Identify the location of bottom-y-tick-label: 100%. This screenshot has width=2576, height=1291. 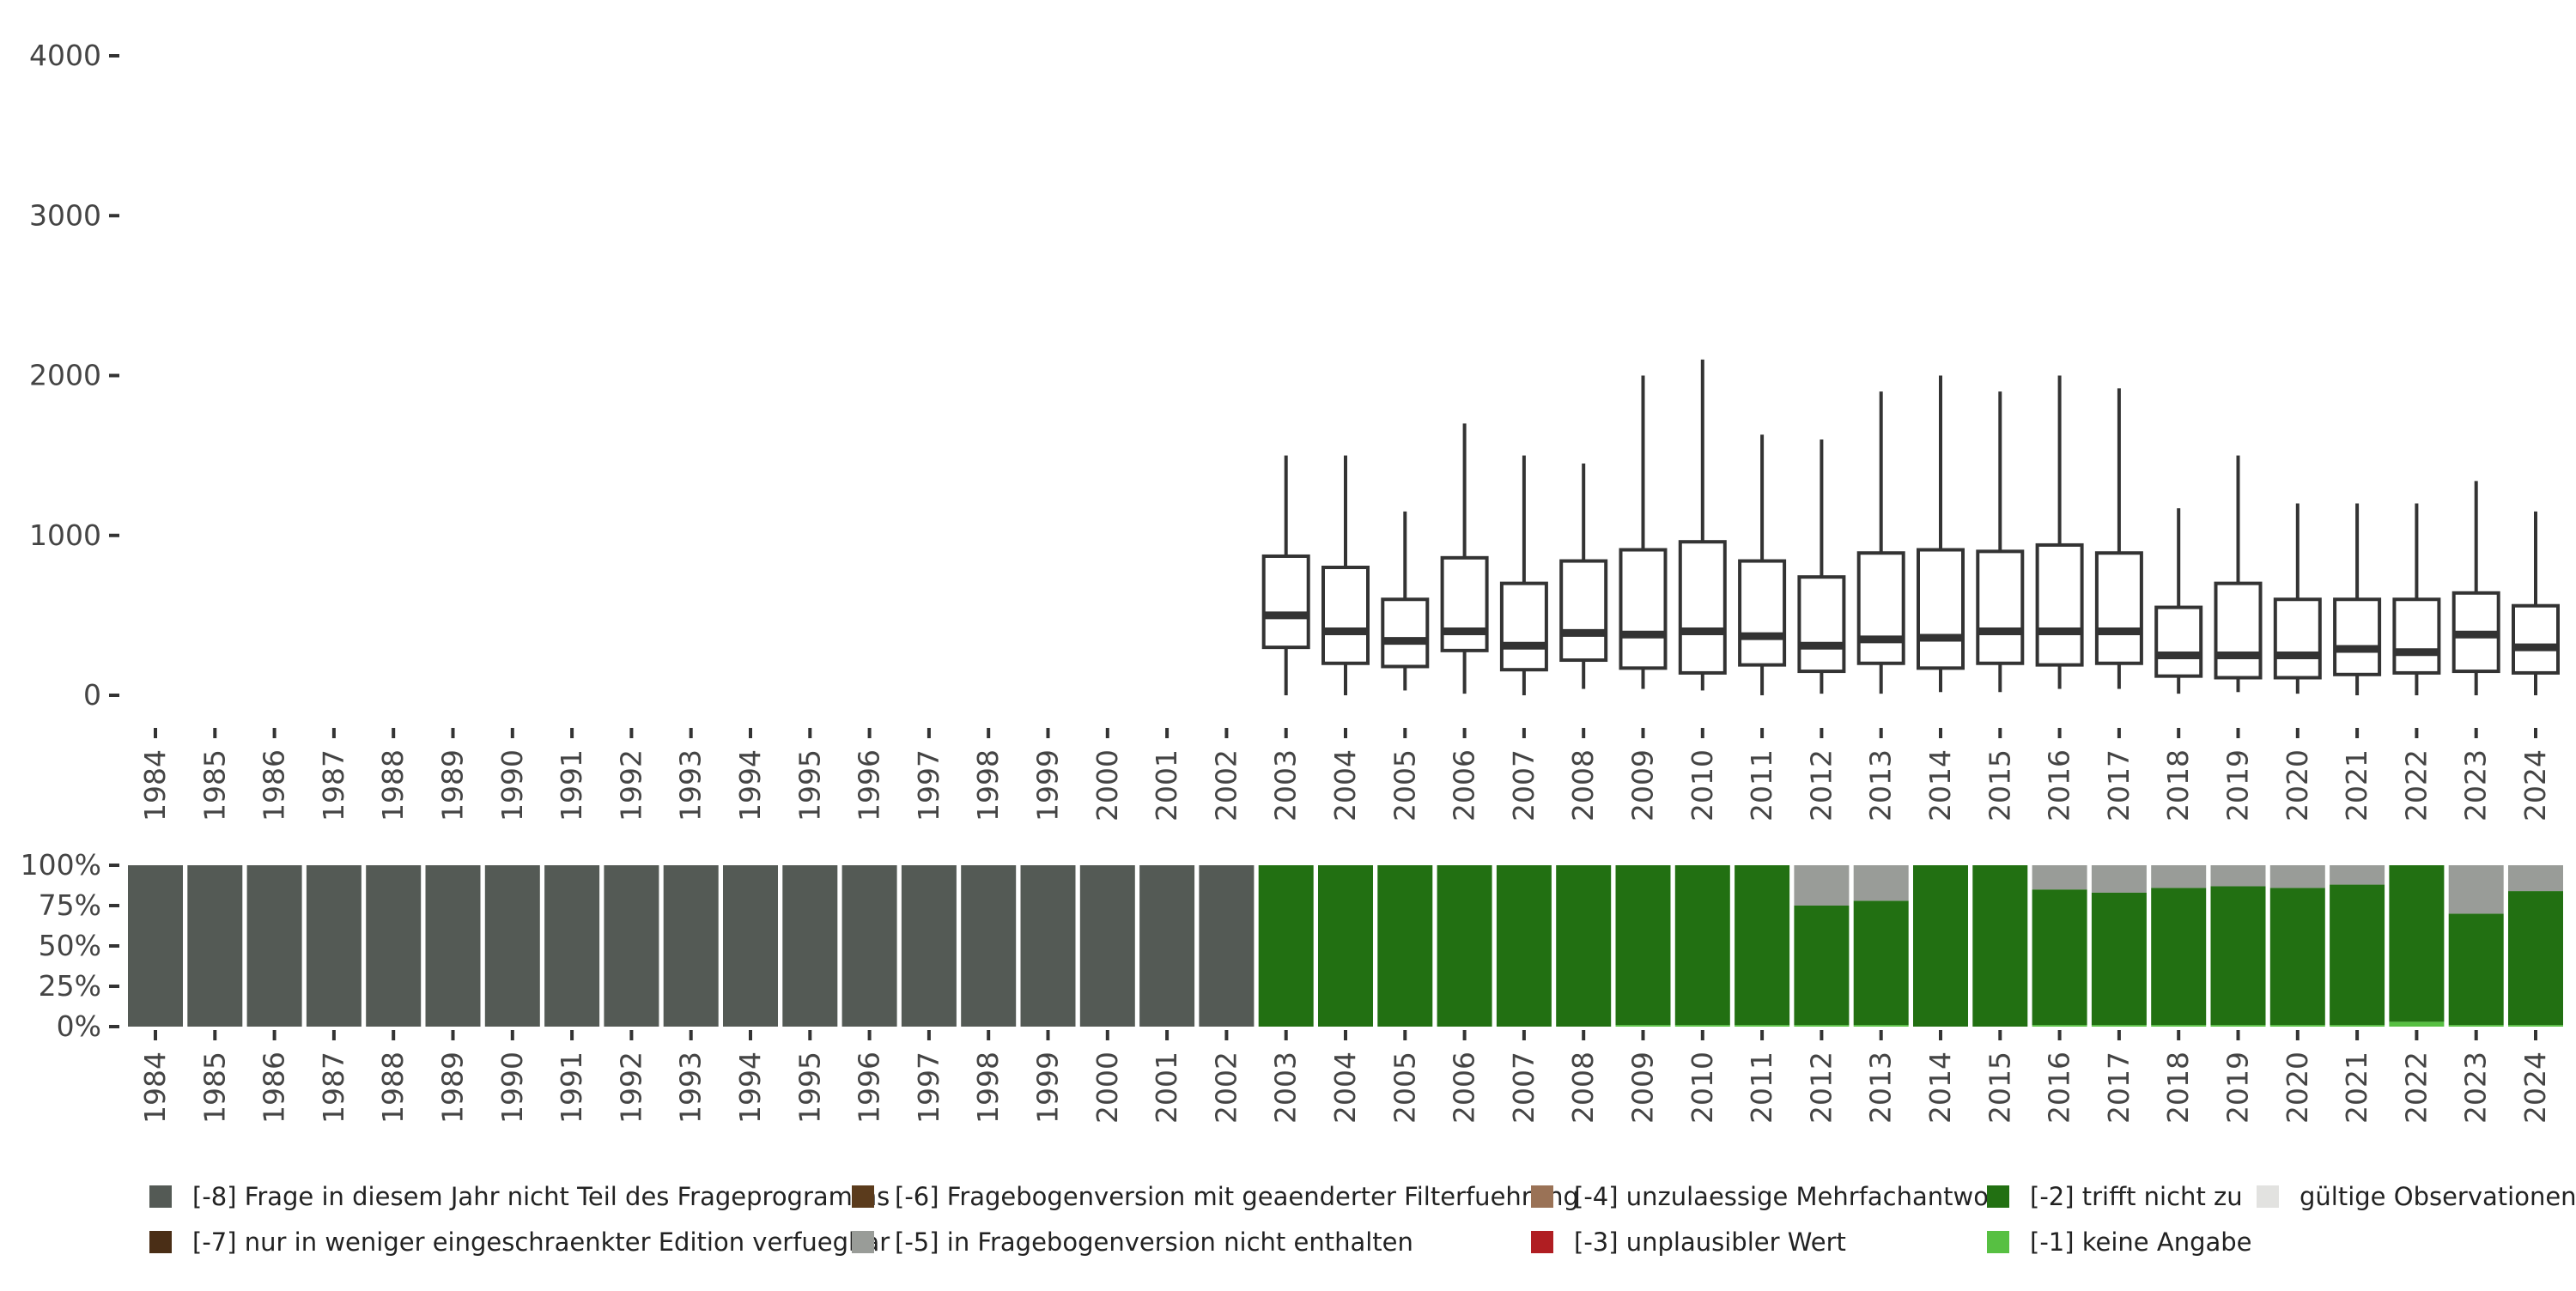
(61, 865).